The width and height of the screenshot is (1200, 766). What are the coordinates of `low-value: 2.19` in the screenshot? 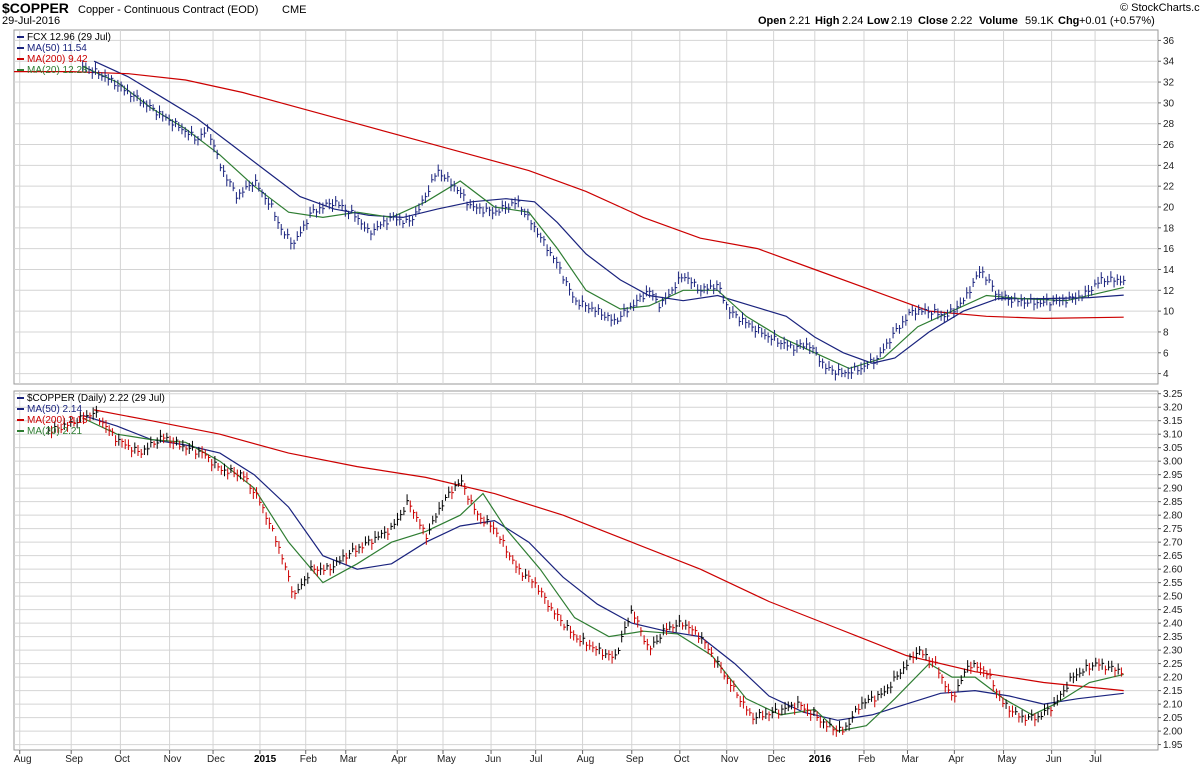 It's located at (901, 21).